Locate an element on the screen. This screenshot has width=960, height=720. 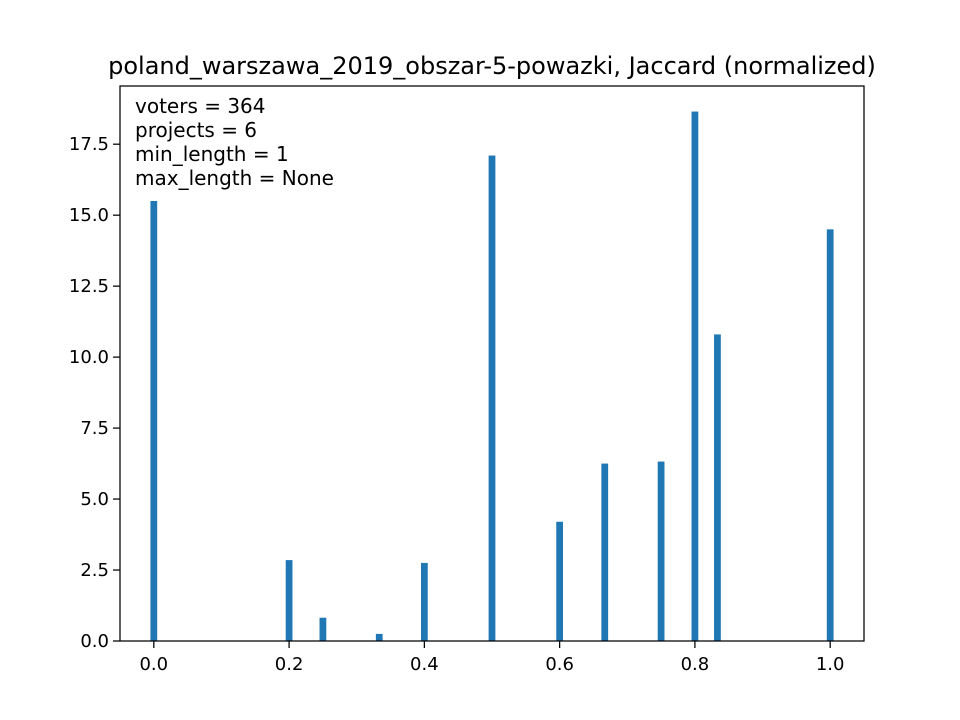
stats-annotation-line: projects = 6 is located at coordinates (196, 130).